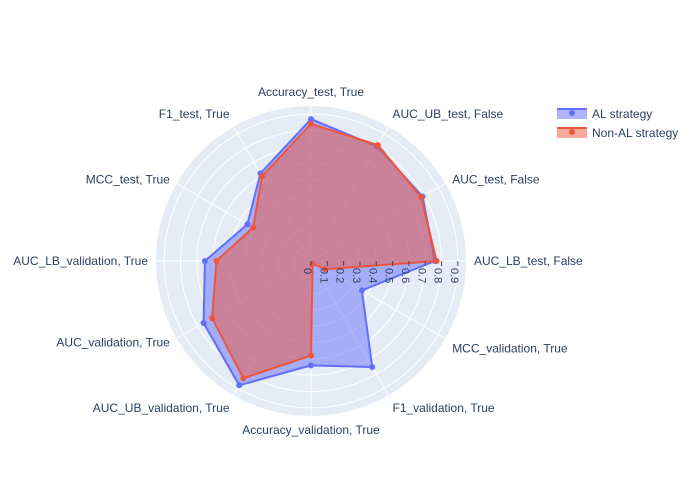 The width and height of the screenshot is (700, 500). Describe the element at coordinates (528, 261) in the screenshot. I see `category-label: AUC_LB_test, False` at that location.